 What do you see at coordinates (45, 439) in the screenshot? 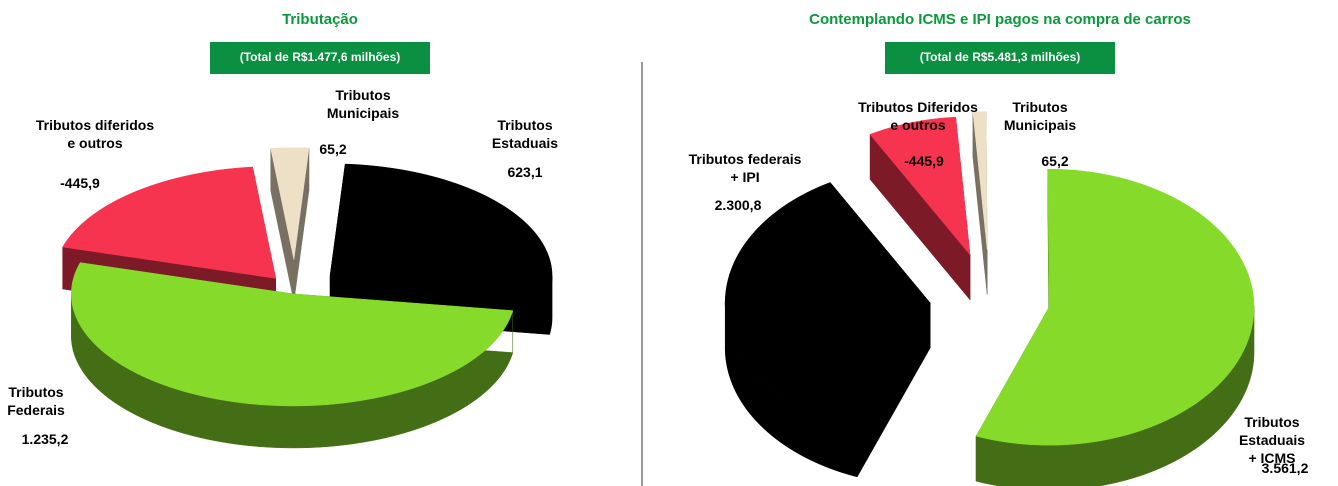
I see `value-label: 1.235,2` at bounding box center [45, 439].